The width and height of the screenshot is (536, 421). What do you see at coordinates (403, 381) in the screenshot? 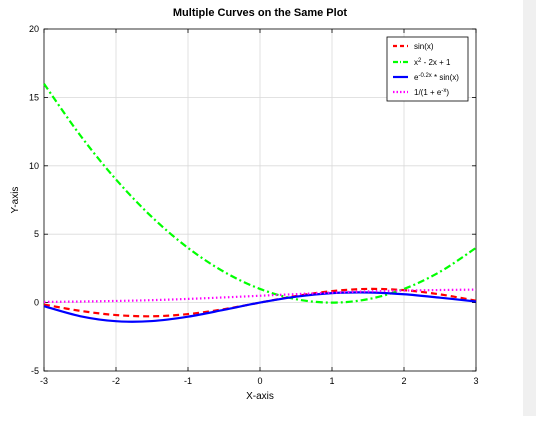
I see `x-tick-label: 2` at bounding box center [403, 381].